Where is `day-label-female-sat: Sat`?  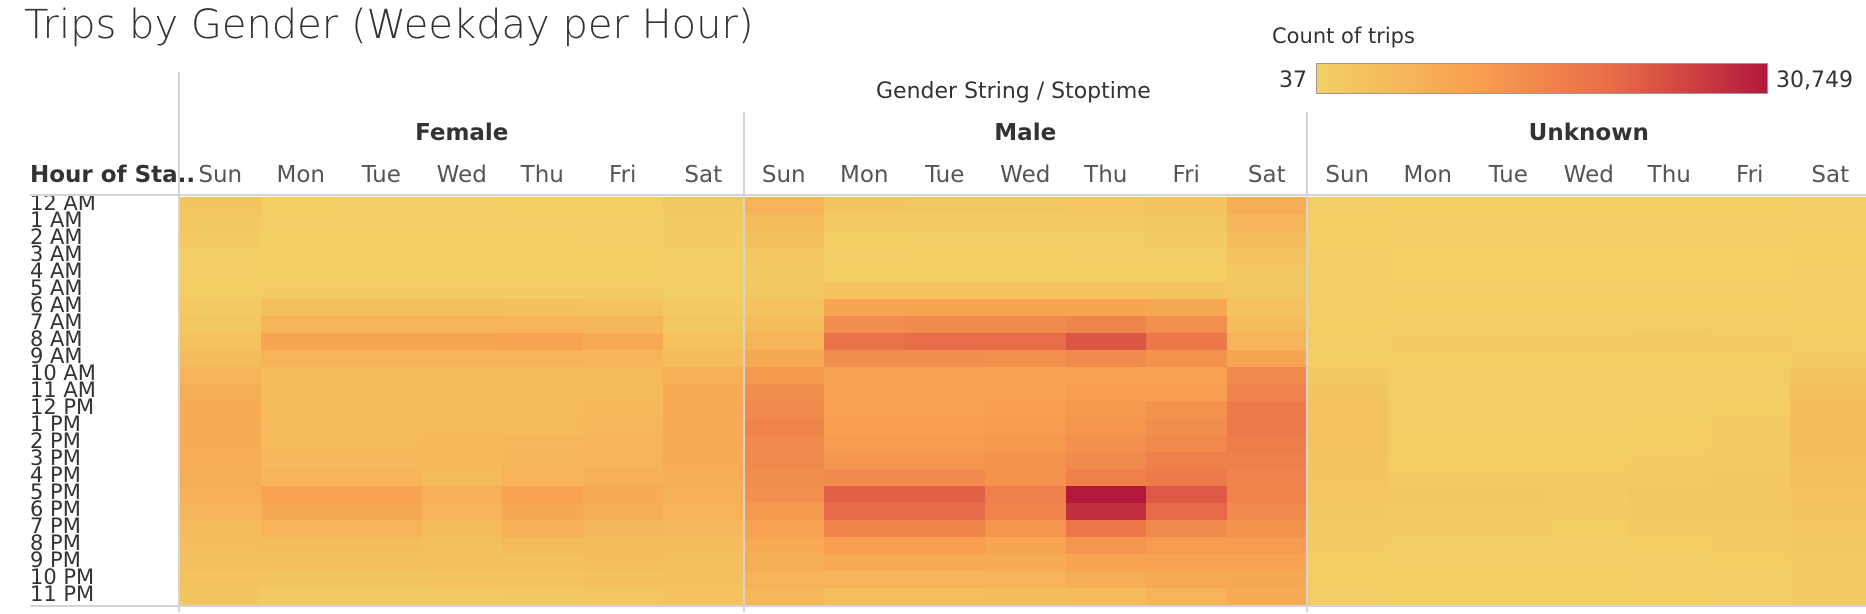 day-label-female-sat: Sat is located at coordinates (703, 175).